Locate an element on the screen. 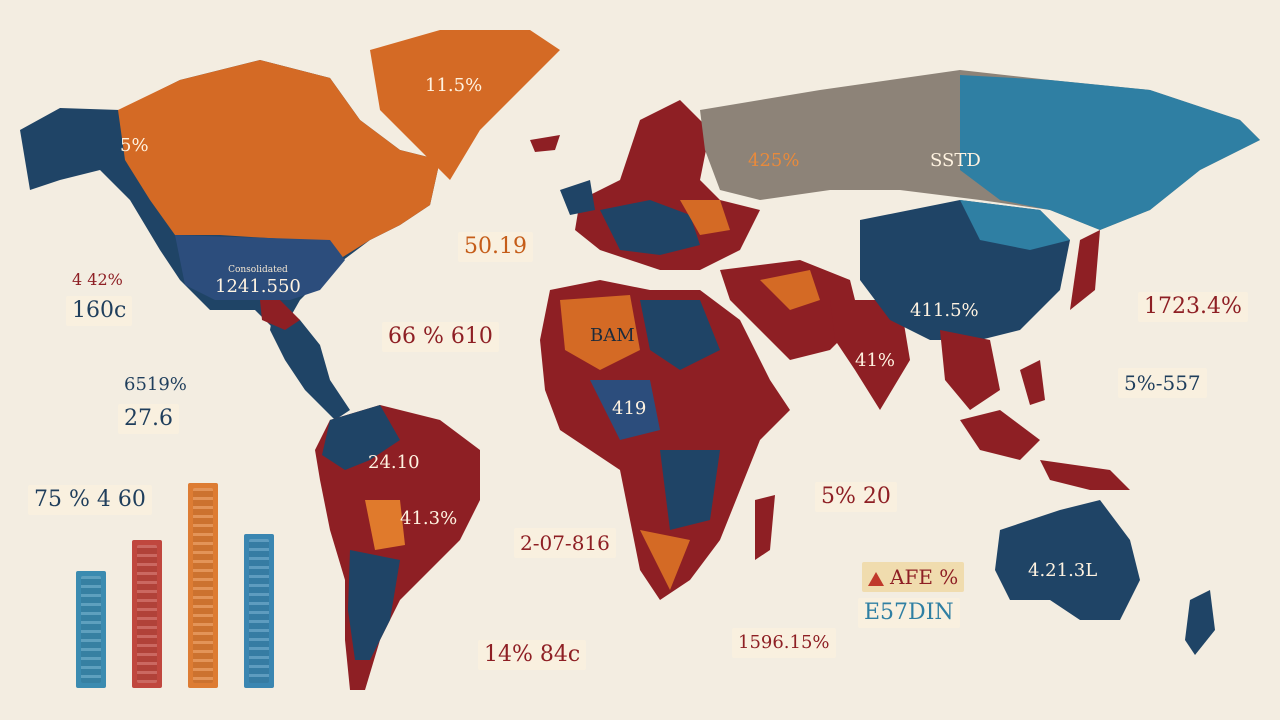 This screenshot has height=720, width=1280. brazil-south-label: 41.3% is located at coordinates (428, 519).